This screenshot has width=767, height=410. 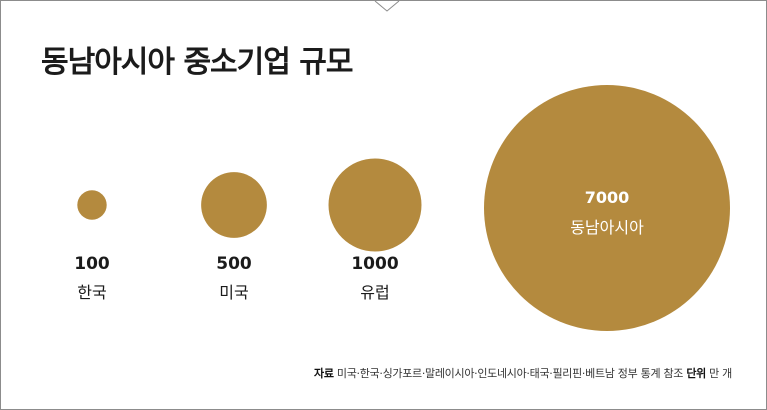 I want to click on chevron-down-icon, so click(x=387, y=6).